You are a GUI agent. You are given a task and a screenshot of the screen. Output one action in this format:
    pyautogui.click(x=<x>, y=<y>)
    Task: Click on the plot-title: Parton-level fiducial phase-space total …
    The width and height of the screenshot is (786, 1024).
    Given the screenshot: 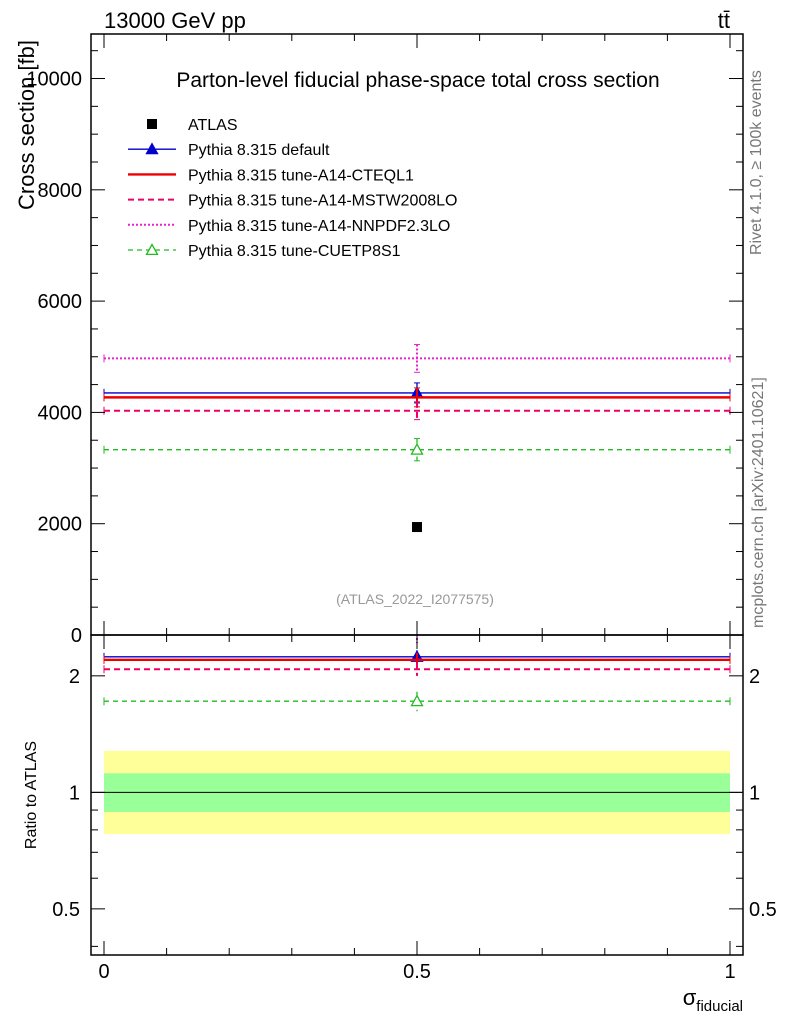 What is the action you would take?
    pyautogui.click(x=417, y=80)
    